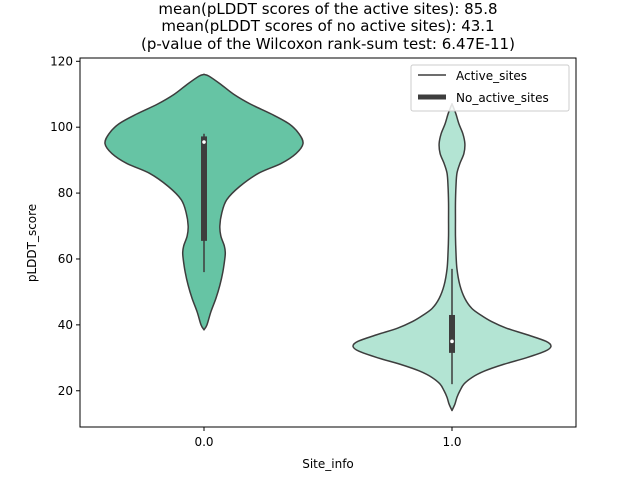 This screenshot has width=640, height=480. Describe the element at coordinates (65, 325) in the screenshot. I see `y-tick-label-40: 40` at that location.